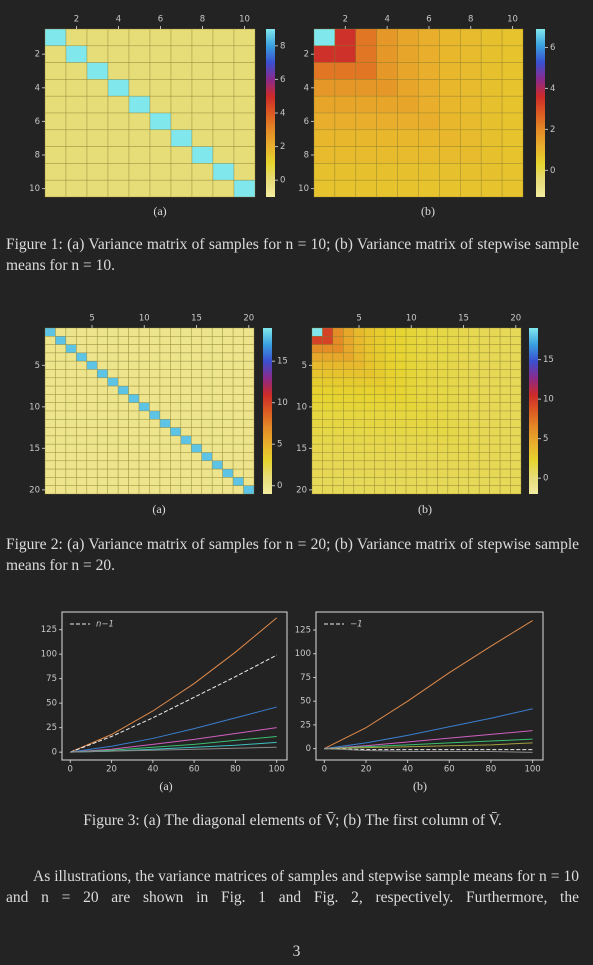  What do you see at coordinates (279, 445) in the screenshot?
I see `colorbar-tick-label: 5` at bounding box center [279, 445].